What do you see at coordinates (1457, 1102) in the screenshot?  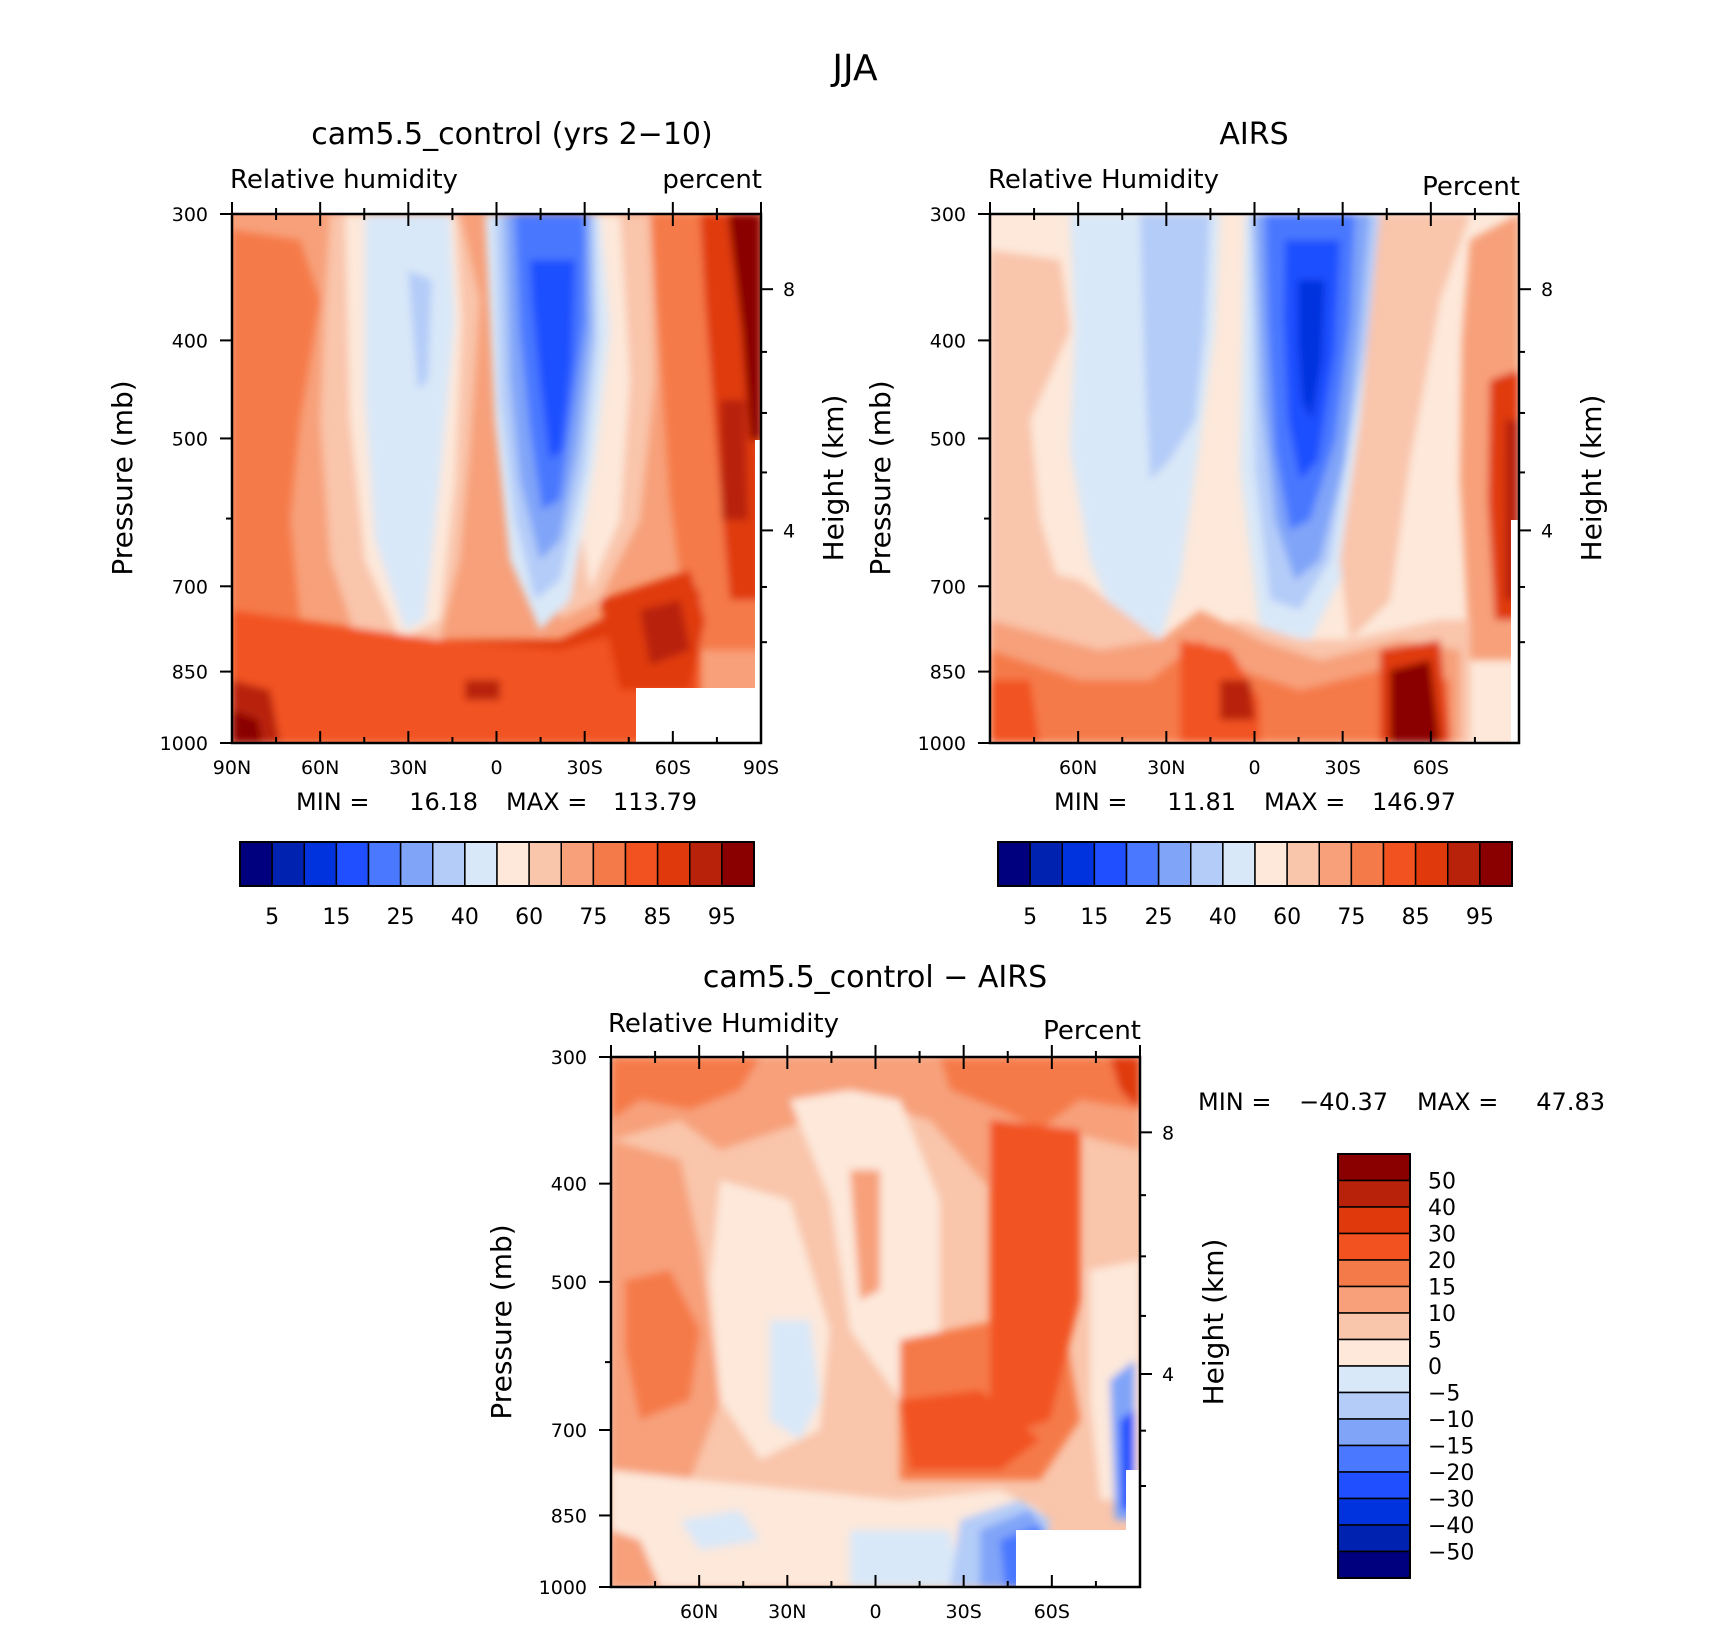 I see `panel-c-max-label: MAX =` at bounding box center [1457, 1102].